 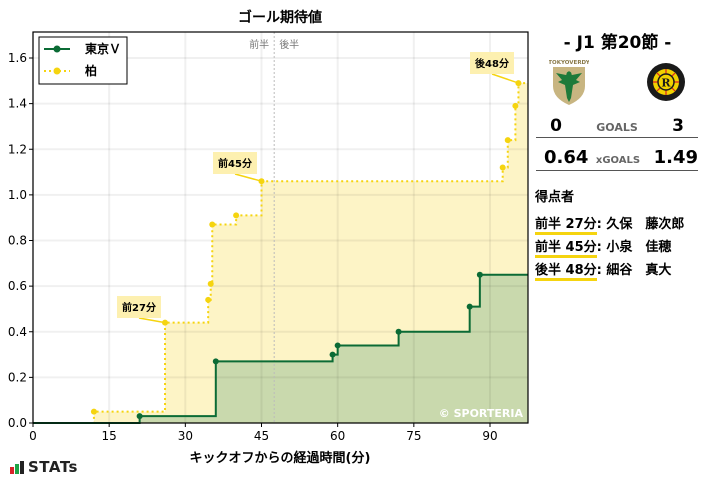 I want to click on stats-logo-text: STATs, so click(x=53, y=467).